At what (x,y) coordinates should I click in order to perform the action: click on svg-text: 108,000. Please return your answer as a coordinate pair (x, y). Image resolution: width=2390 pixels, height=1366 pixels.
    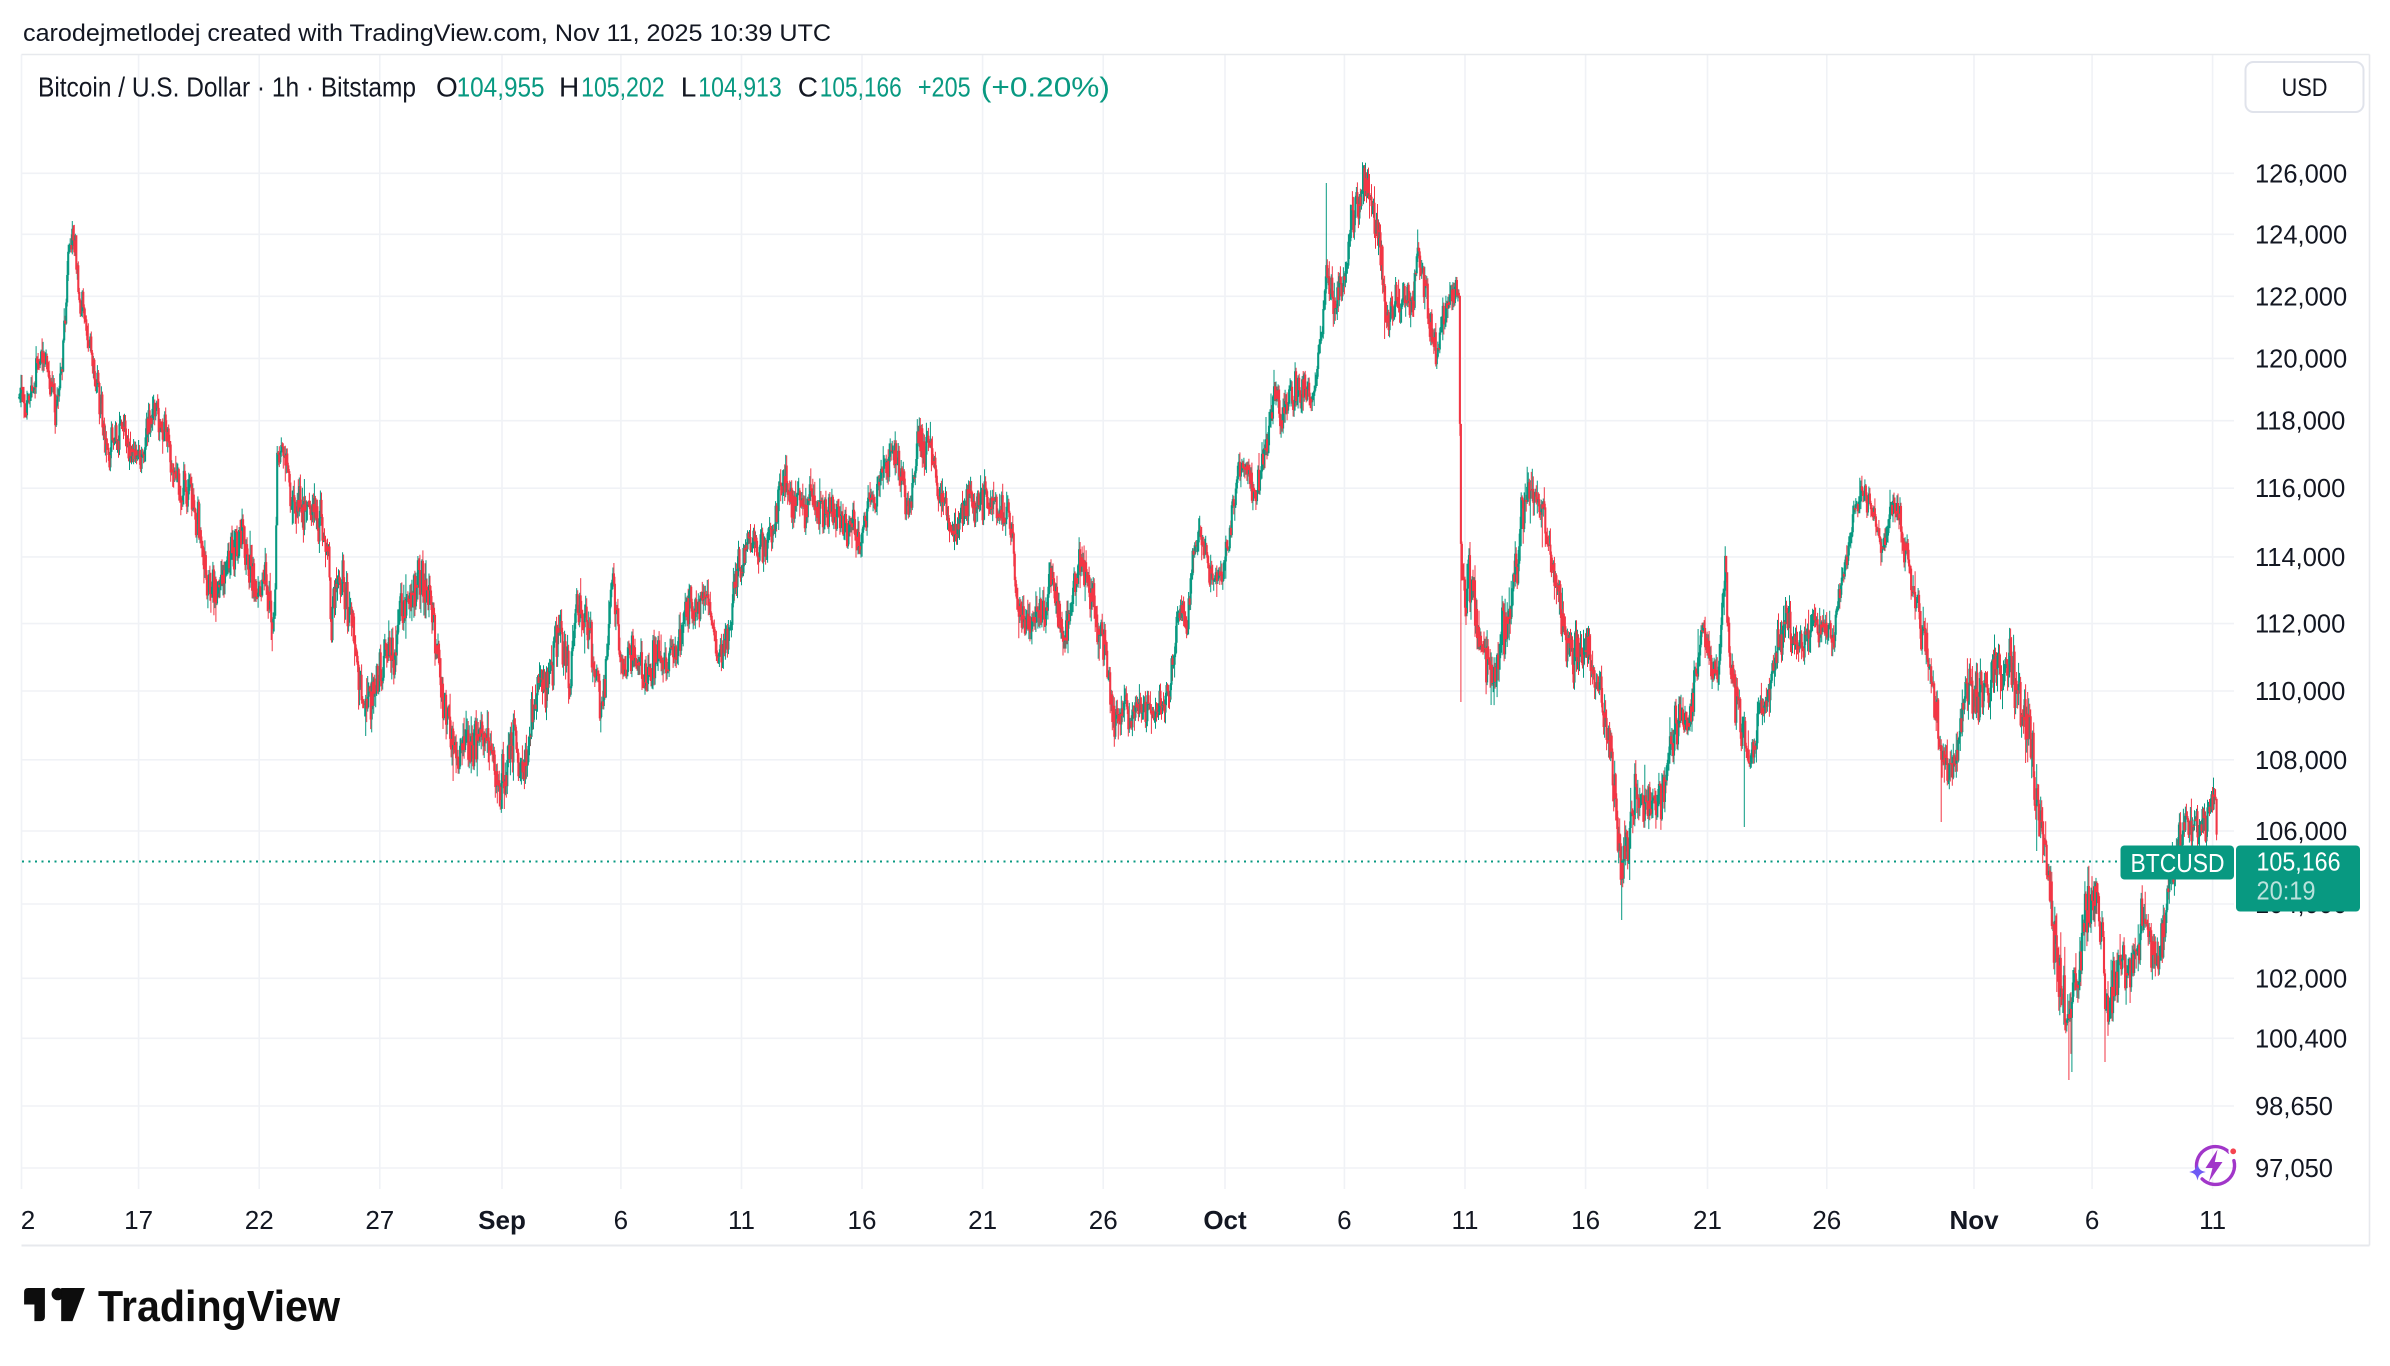
    Looking at the image, I should click on (2301, 761).